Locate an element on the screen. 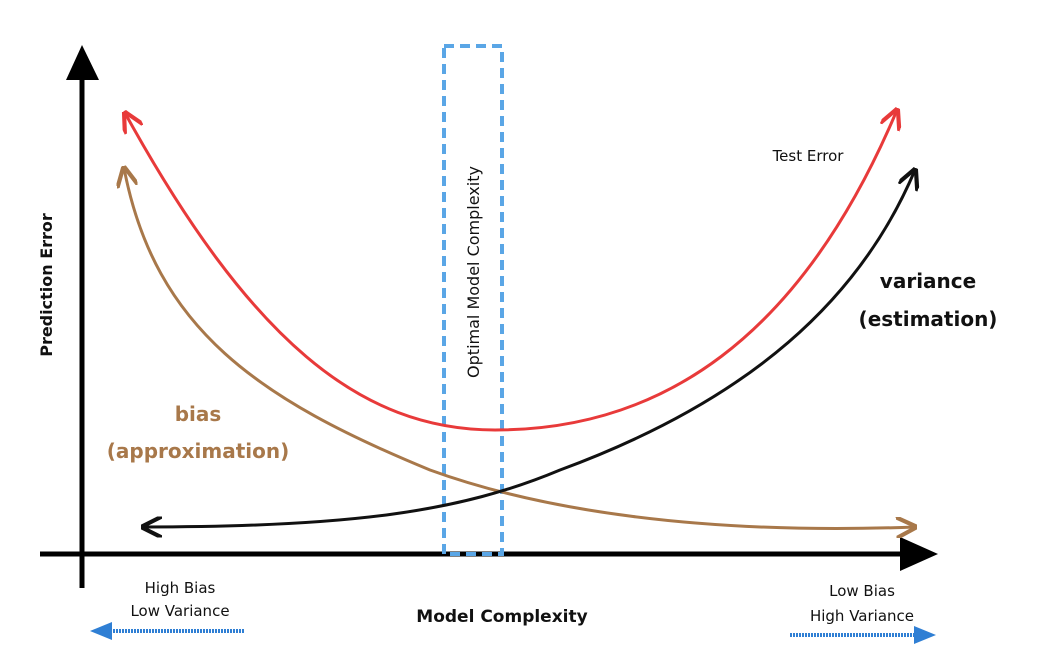 The height and width of the screenshot is (670, 1042). right-note-arrowhead is located at coordinates (925, 635).